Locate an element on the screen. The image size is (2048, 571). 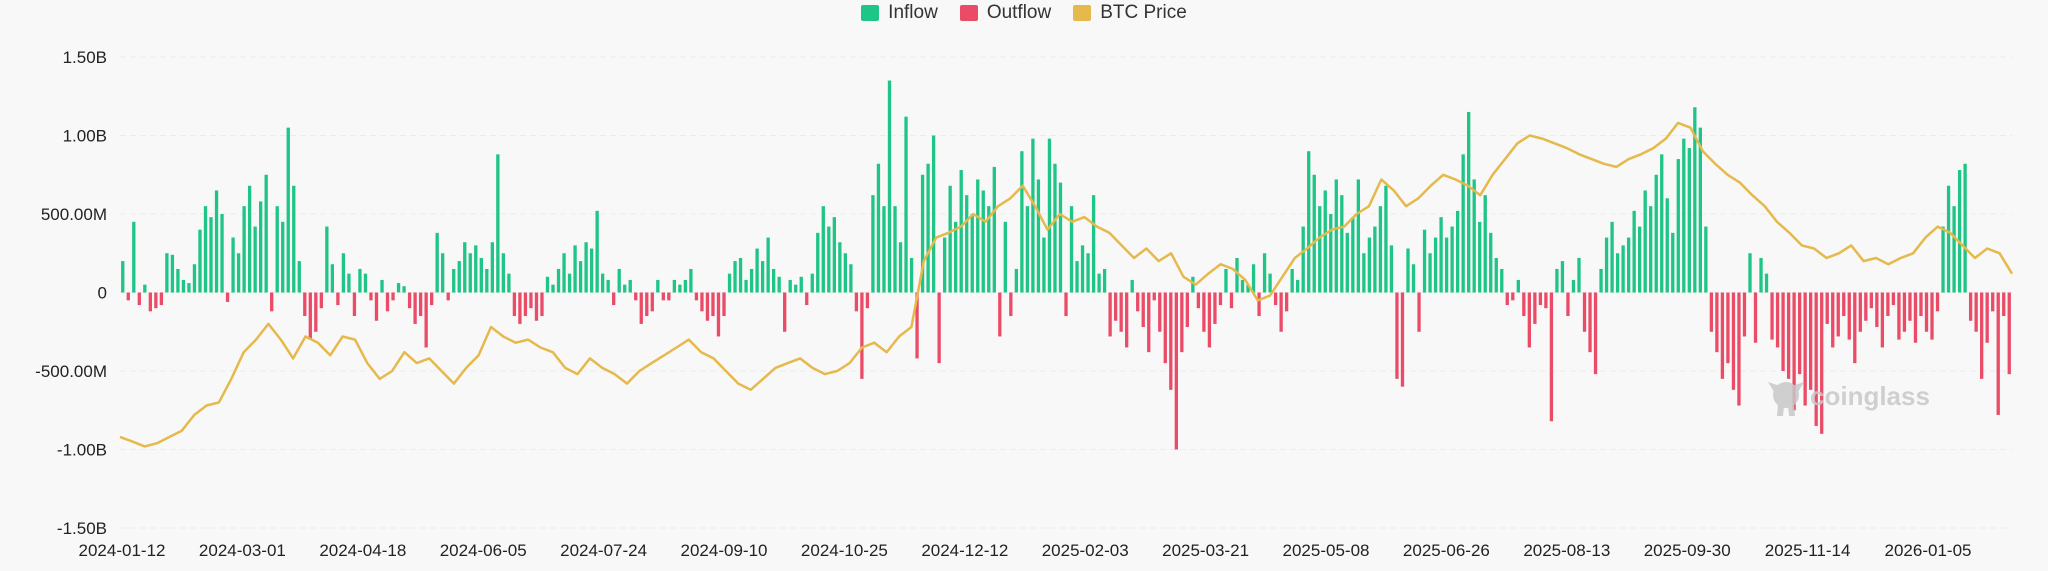
legend-item-inflow: Inflow is located at coordinates (899, 13).